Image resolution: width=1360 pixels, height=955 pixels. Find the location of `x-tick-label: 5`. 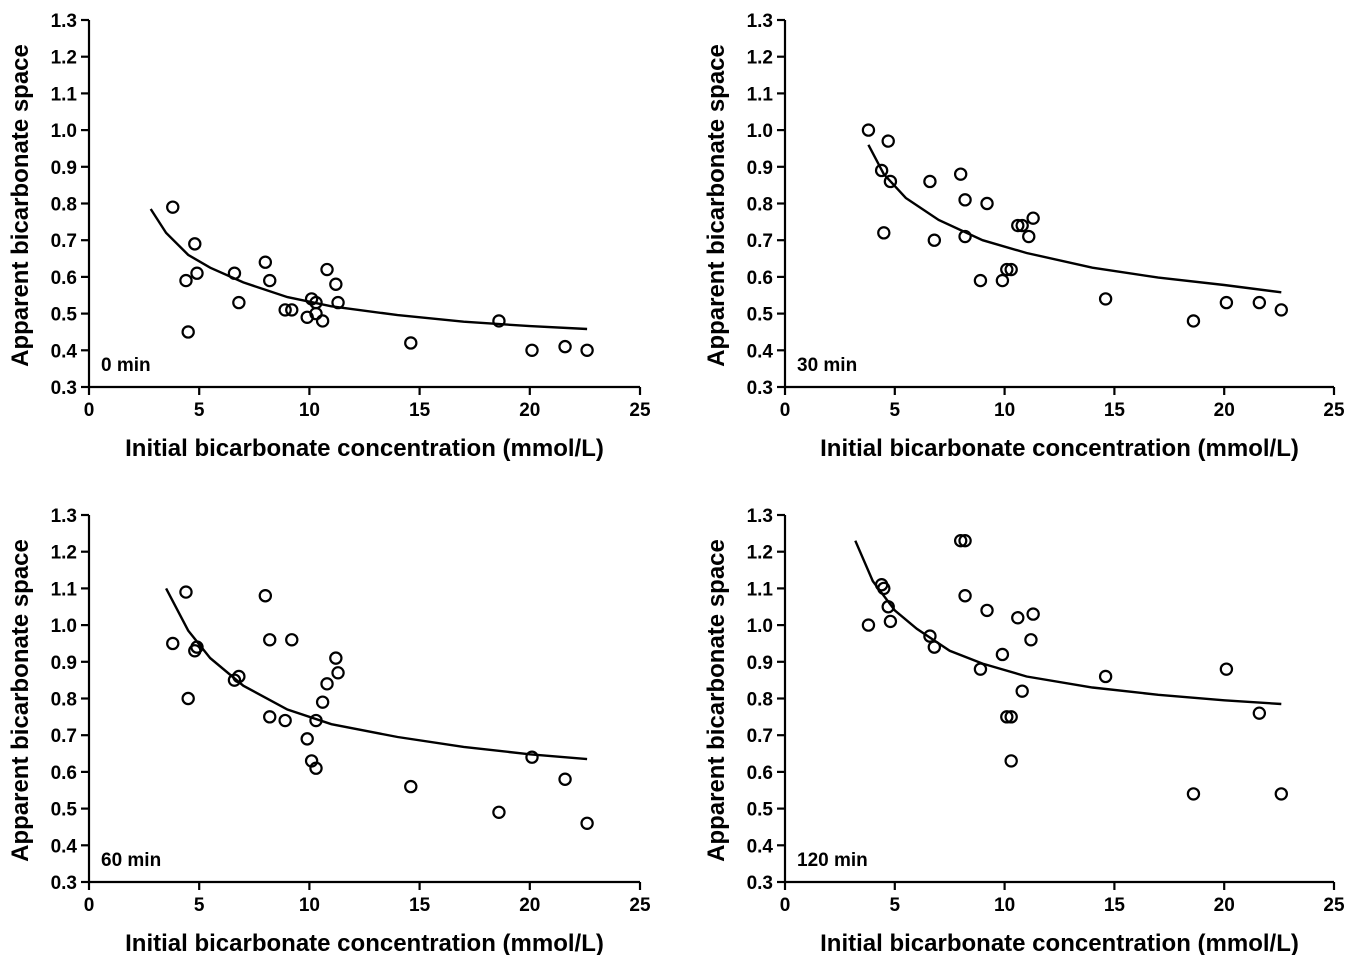

x-tick-label: 5 is located at coordinates (199, 410).